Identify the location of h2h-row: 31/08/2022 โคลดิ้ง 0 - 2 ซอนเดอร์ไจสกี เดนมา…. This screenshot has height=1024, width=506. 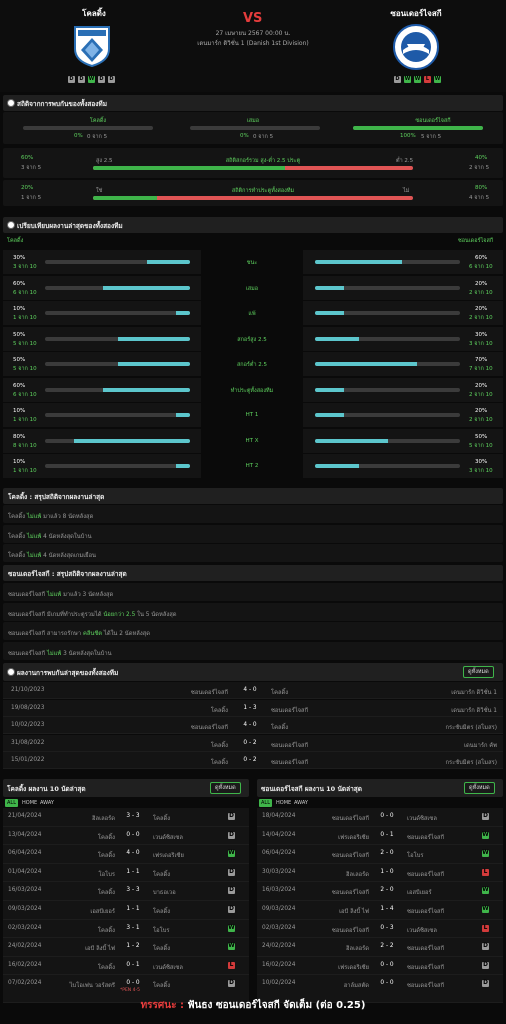
(253, 743).